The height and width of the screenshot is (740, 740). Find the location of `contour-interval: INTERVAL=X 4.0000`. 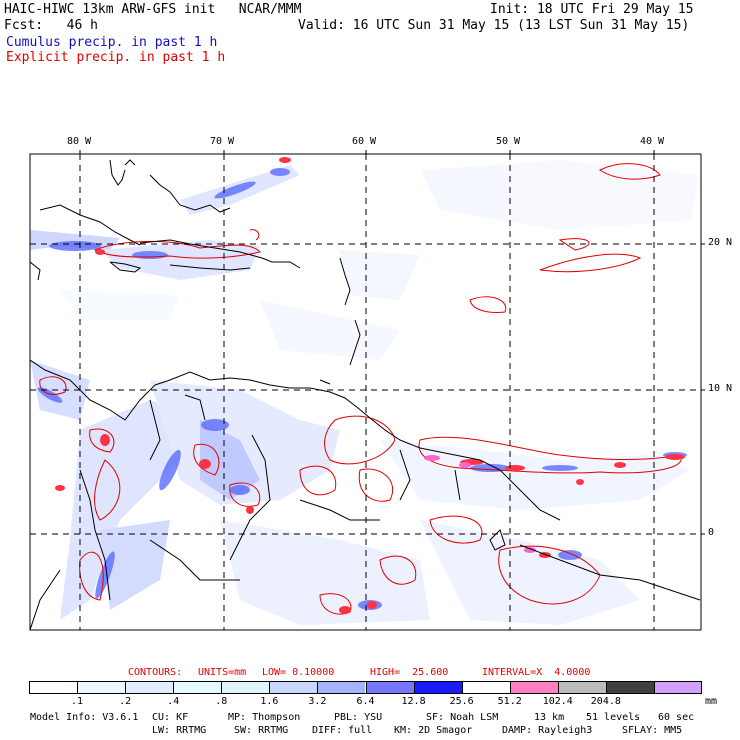

contour-interval: INTERVAL=X 4.0000 is located at coordinates (536, 672).